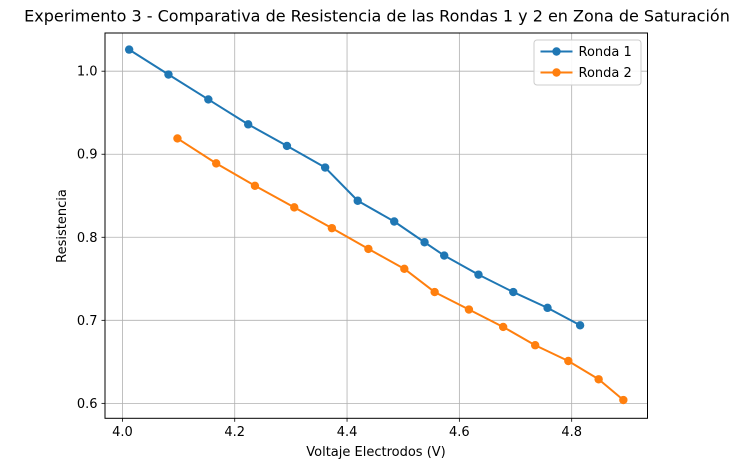 This screenshot has height=471, width=752. What do you see at coordinates (122, 432) in the screenshot?
I see `x-tick-label-4.0: 4.0` at bounding box center [122, 432].